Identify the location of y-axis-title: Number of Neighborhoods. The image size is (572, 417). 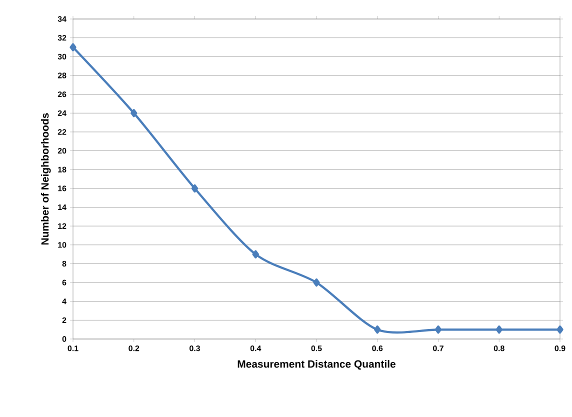
(45, 179).